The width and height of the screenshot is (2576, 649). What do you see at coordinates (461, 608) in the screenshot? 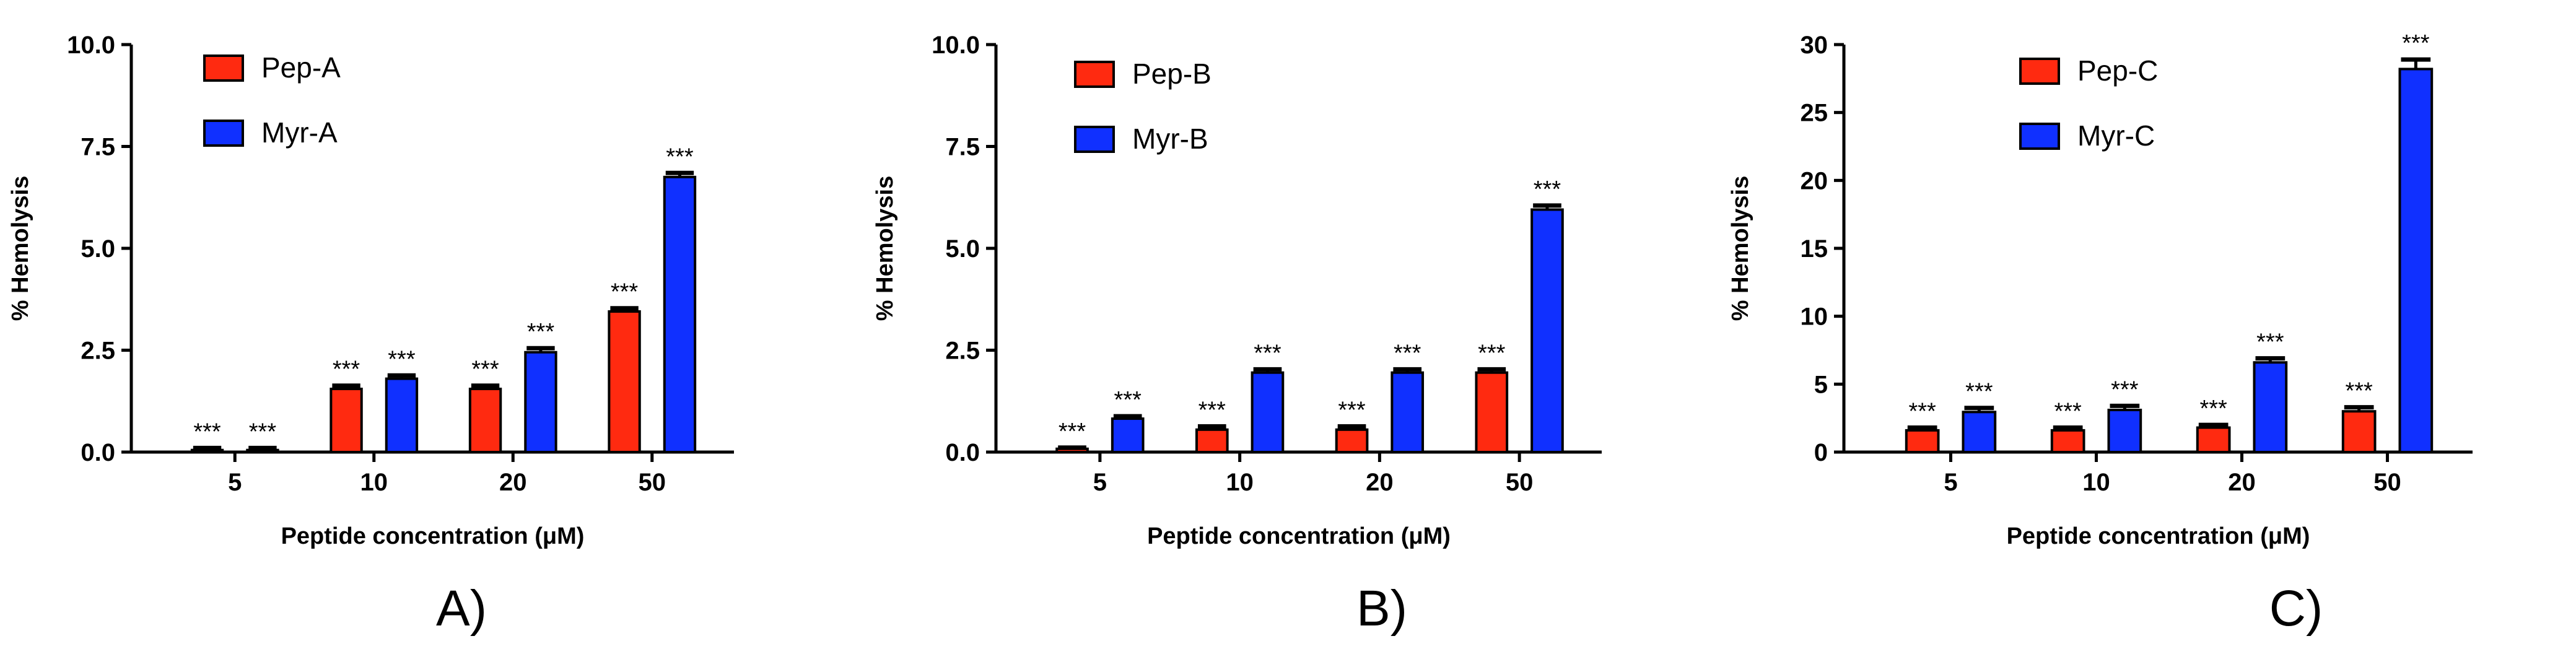
I see `panel-label: A)` at bounding box center [461, 608].